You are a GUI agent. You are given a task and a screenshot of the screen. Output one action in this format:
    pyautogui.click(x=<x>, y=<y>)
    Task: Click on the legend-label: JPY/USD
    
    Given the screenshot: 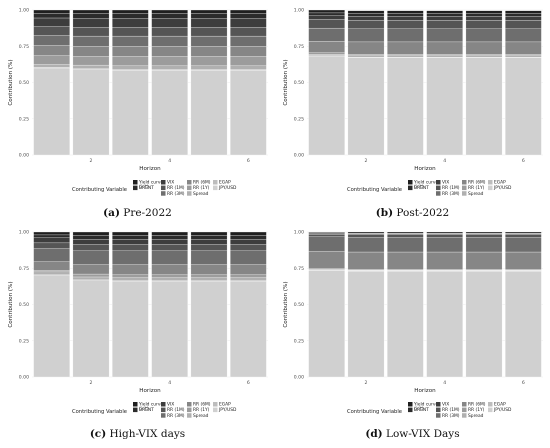 What is the action you would take?
    pyautogui.click(x=227, y=188)
    